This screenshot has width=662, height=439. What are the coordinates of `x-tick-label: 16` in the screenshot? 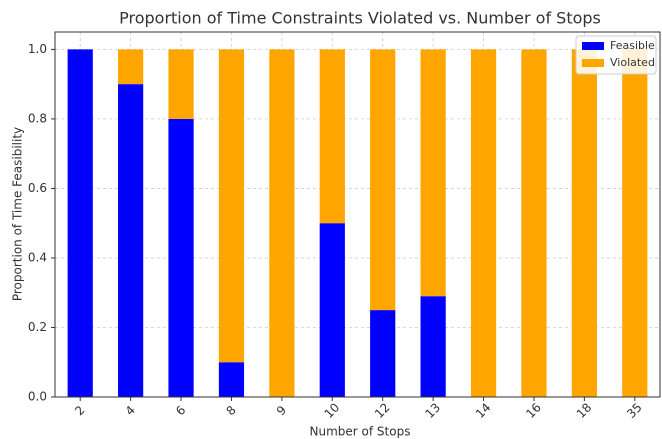 It's located at (533, 410).